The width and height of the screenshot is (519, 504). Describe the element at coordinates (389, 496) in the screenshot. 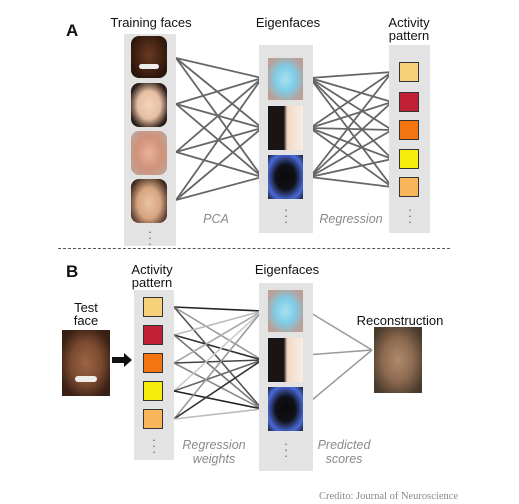

I see `credit-text: Credito: Journal of Neuroscience` at that location.